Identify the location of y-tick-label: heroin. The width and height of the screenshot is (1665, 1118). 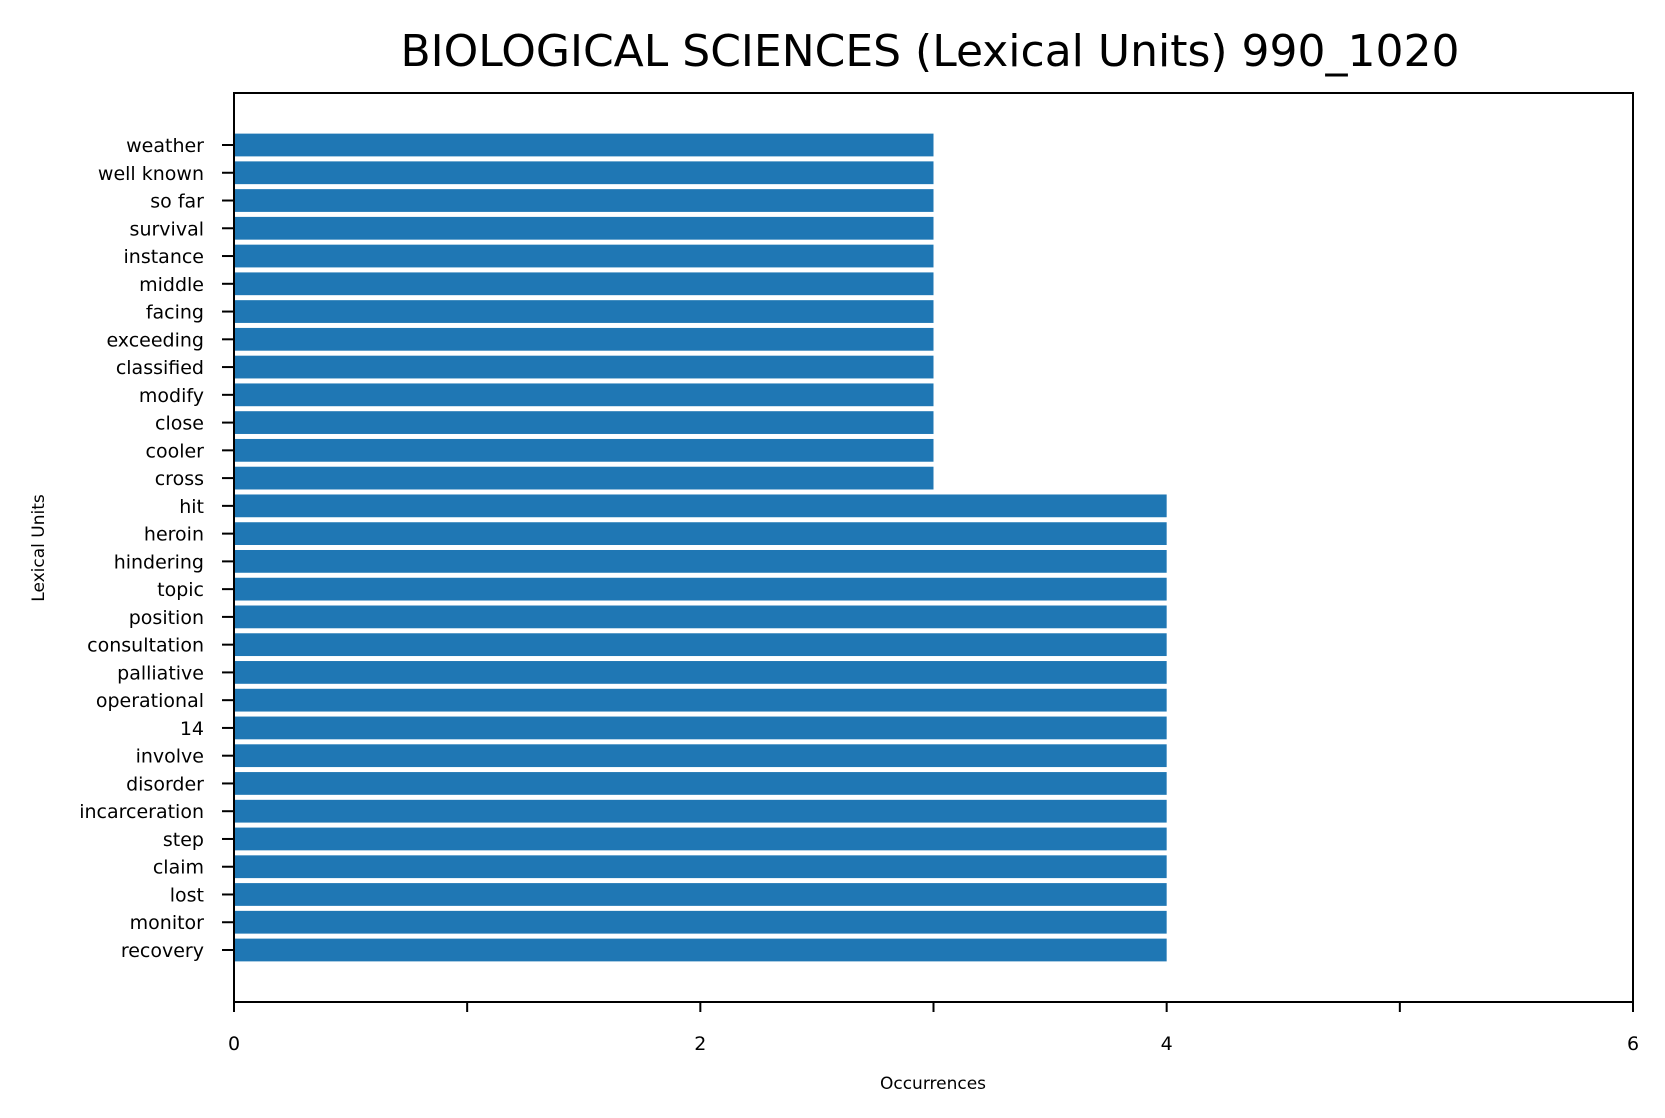
(174, 535).